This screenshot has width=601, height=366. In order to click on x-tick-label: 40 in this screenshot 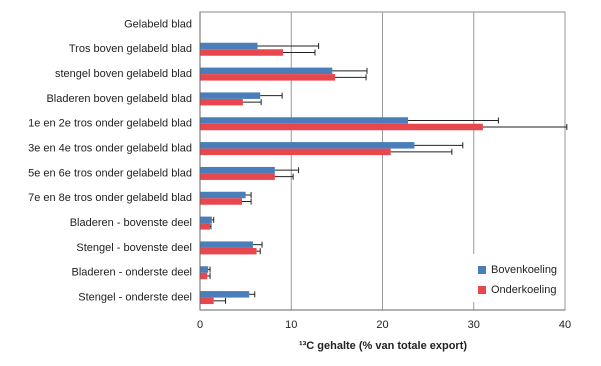, I will do `click(565, 325)`.